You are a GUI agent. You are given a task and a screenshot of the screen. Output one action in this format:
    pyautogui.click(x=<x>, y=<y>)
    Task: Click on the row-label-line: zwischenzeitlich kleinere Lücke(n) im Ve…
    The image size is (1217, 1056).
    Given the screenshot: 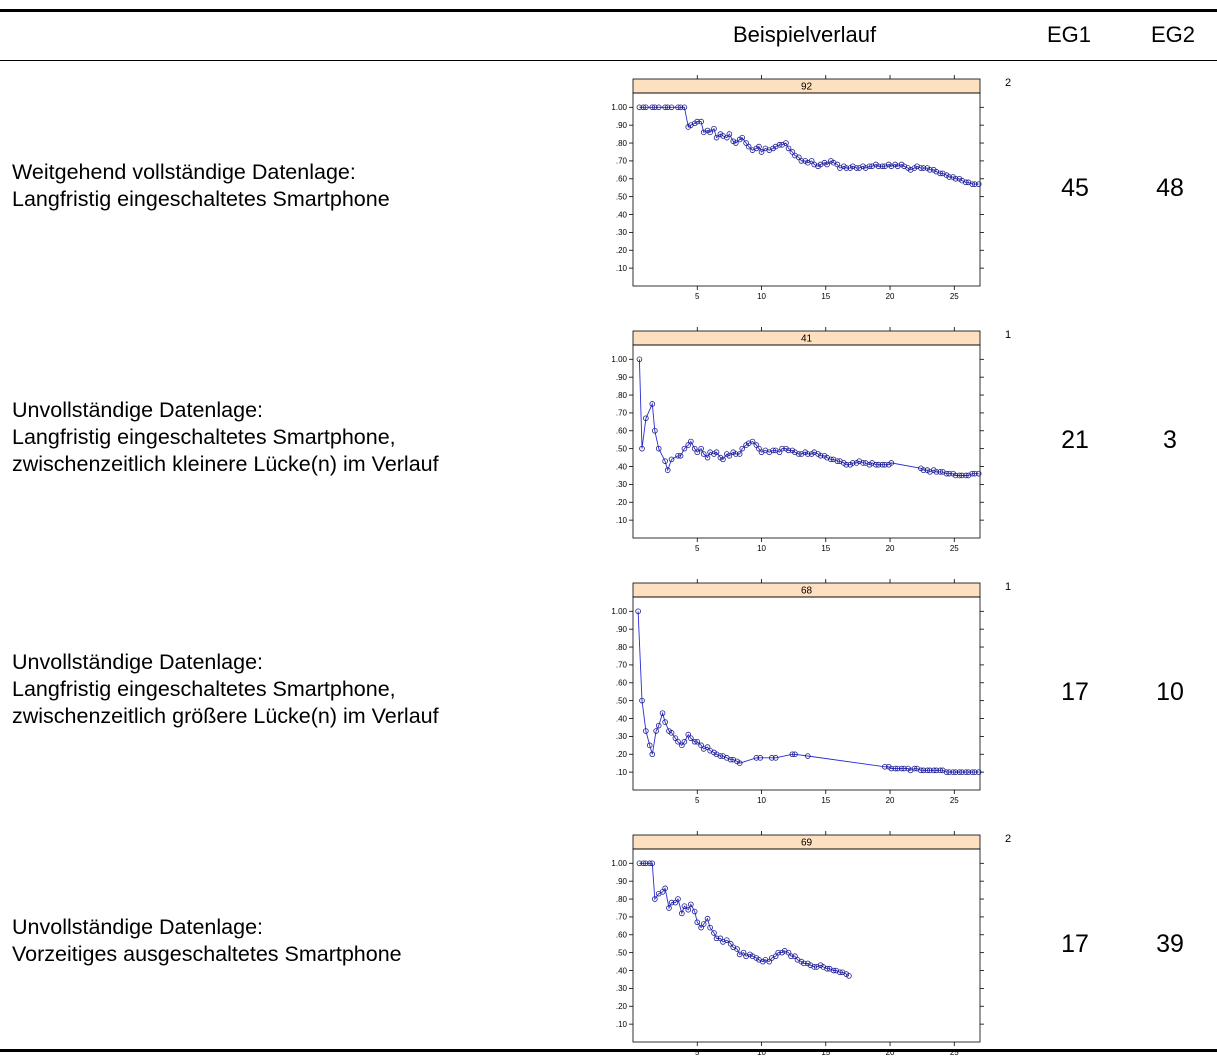 What is the action you would take?
    pyautogui.click(x=225, y=464)
    